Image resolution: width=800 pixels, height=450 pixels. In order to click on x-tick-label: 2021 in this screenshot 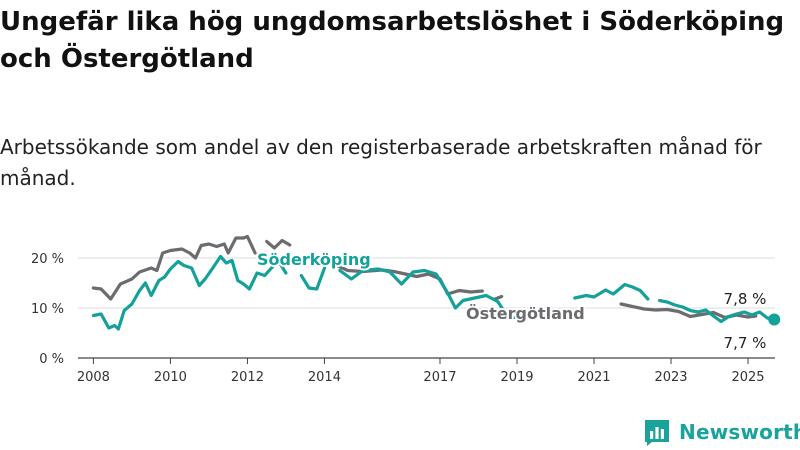, I will do `click(593, 377)`.